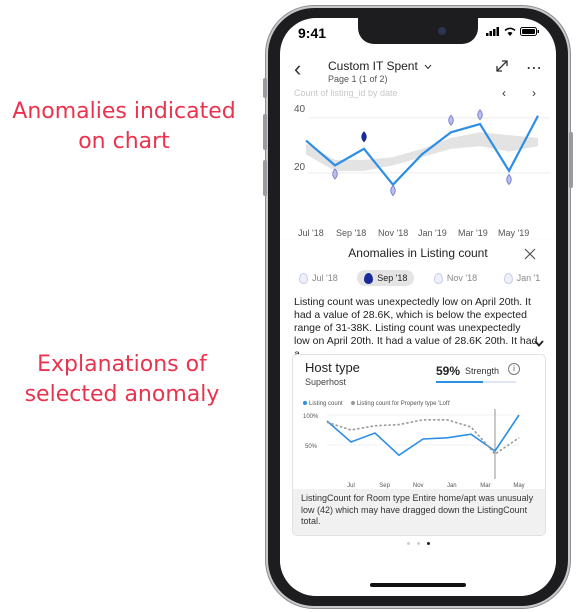 Image resolution: width=576 pixels, height=612 pixels. What do you see at coordinates (332, 367) in the screenshot?
I see `card-title: Host type` at bounding box center [332, 367].